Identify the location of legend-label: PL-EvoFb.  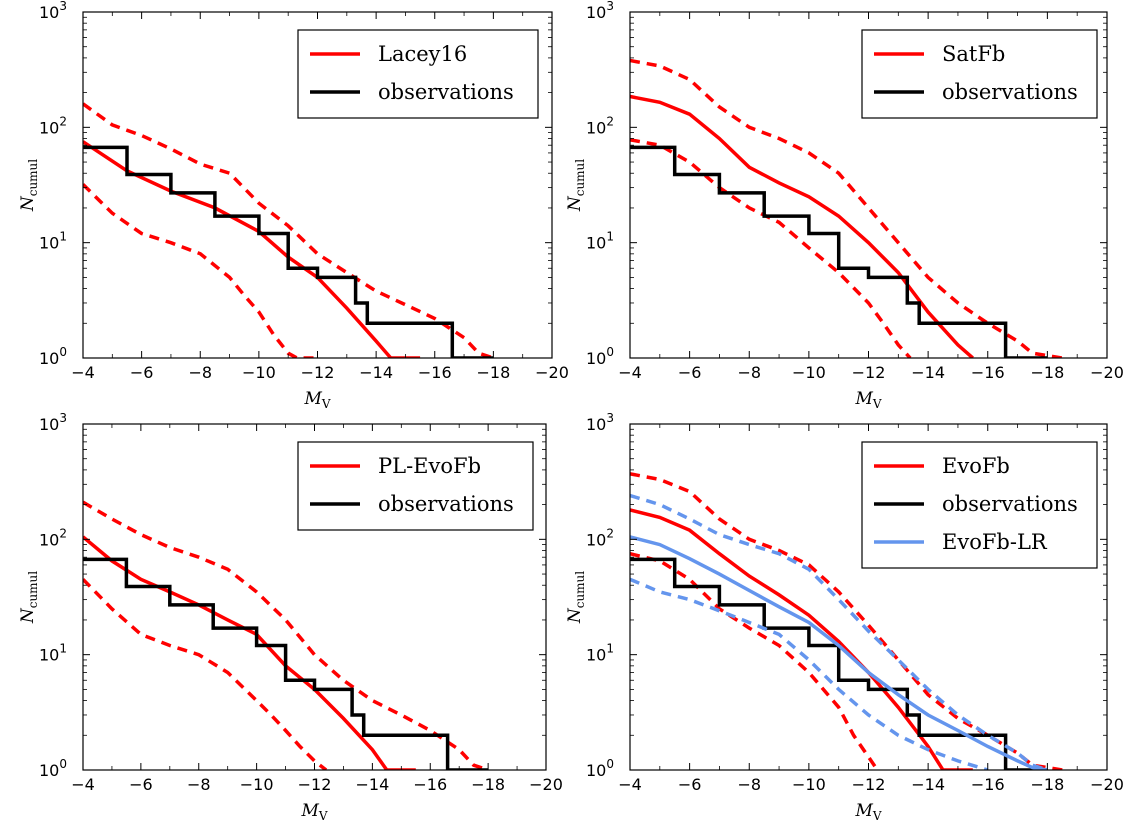
(429, 466).